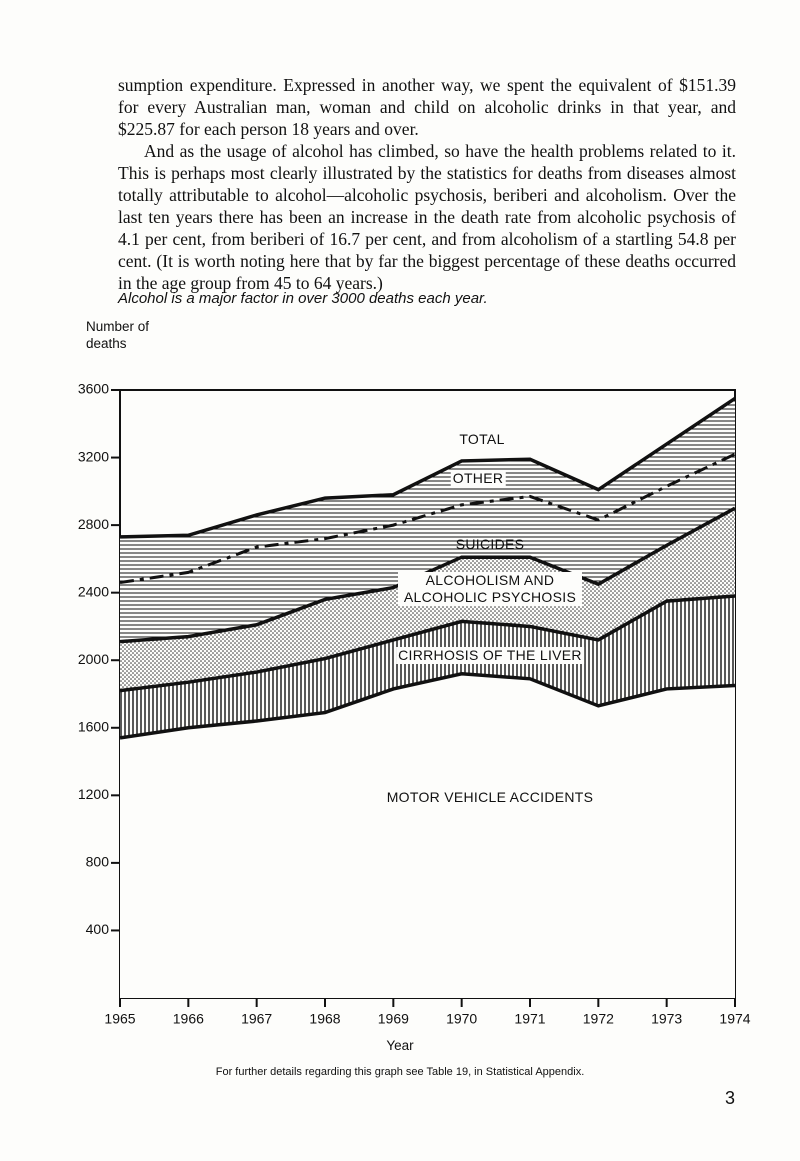  I want to click on series-label: CIRRHOSIS OF THE LIVER, so click(490, 655).